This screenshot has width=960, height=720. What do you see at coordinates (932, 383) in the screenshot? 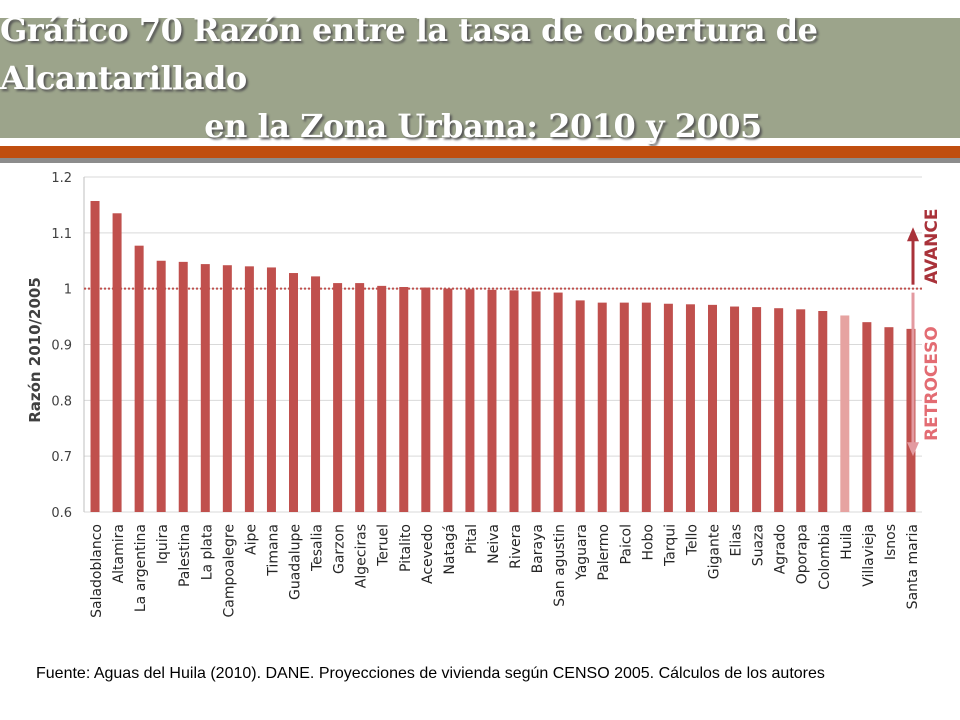
I see `annotation-retroceso: RETROCESO` at bounding box center [932, 383].